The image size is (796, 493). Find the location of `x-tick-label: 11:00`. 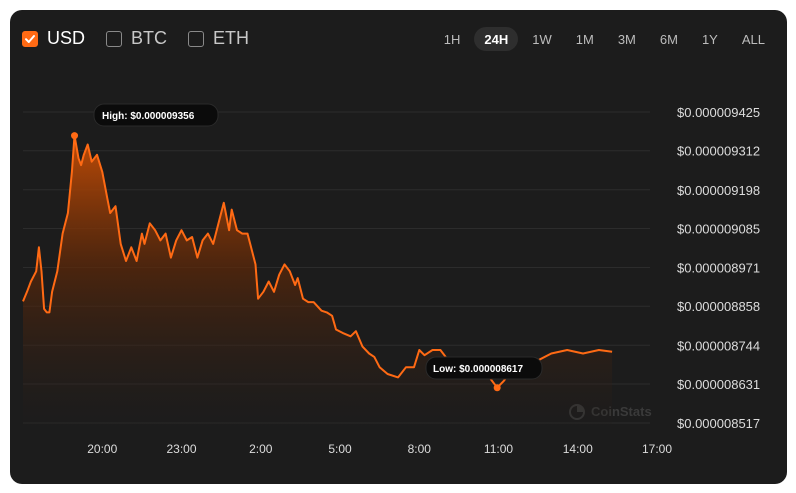

x-tick-label: 11:00 is located at coordinates (498, 449).